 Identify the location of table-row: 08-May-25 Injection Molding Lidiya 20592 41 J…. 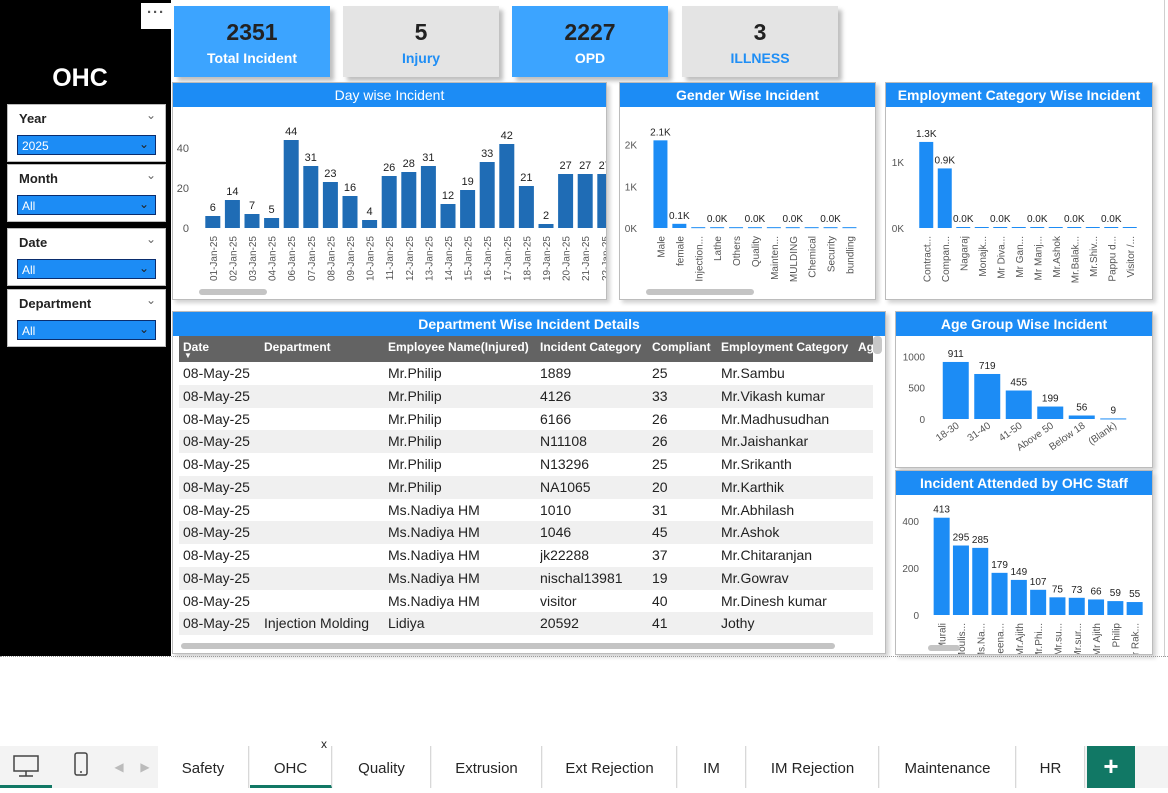
(526, 623).